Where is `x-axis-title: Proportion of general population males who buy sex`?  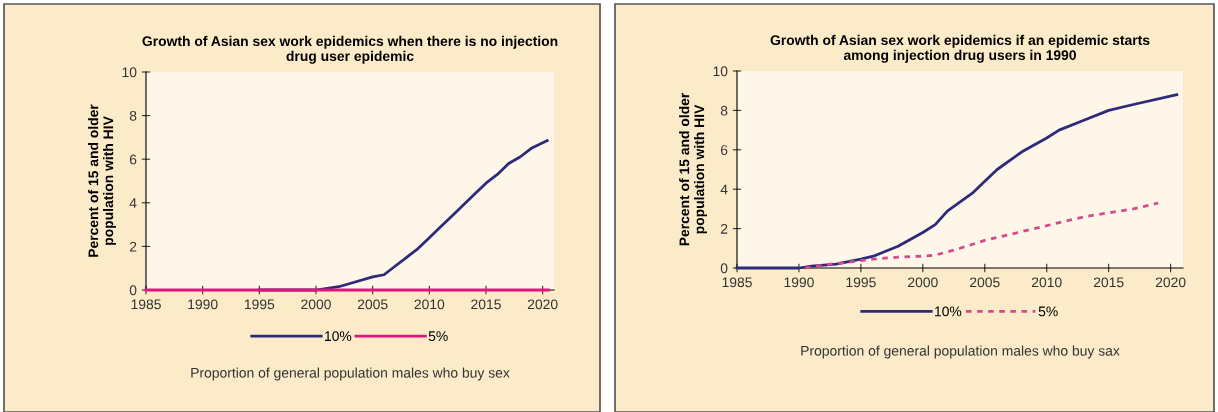
x-axis-title: Proportion of general population males who buy sex is located at coordinates (350, 374).